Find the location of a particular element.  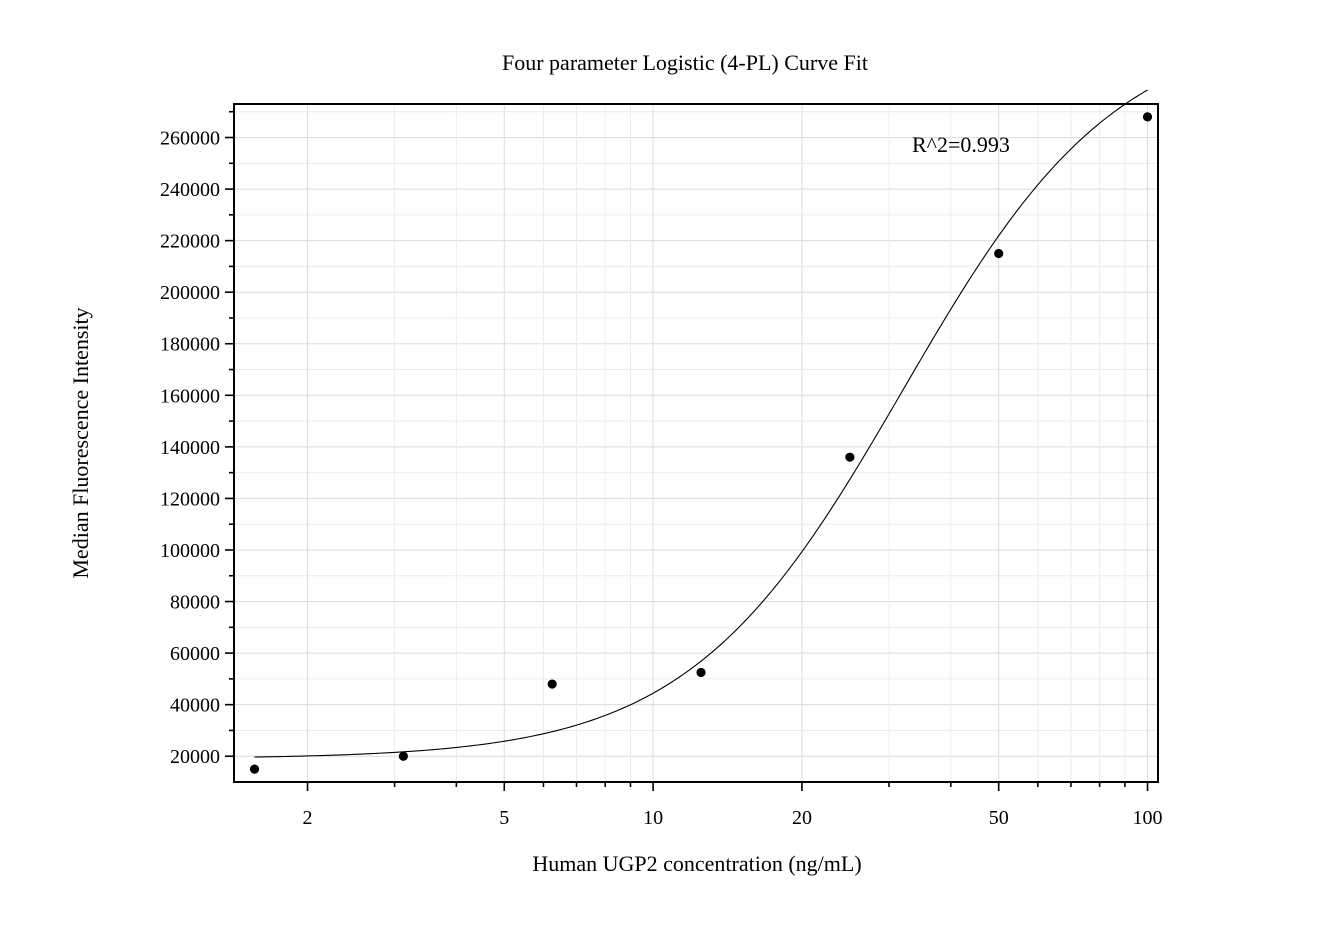

r-squared-annotation: R^2=0.993 is located at coordinates (961, 144).